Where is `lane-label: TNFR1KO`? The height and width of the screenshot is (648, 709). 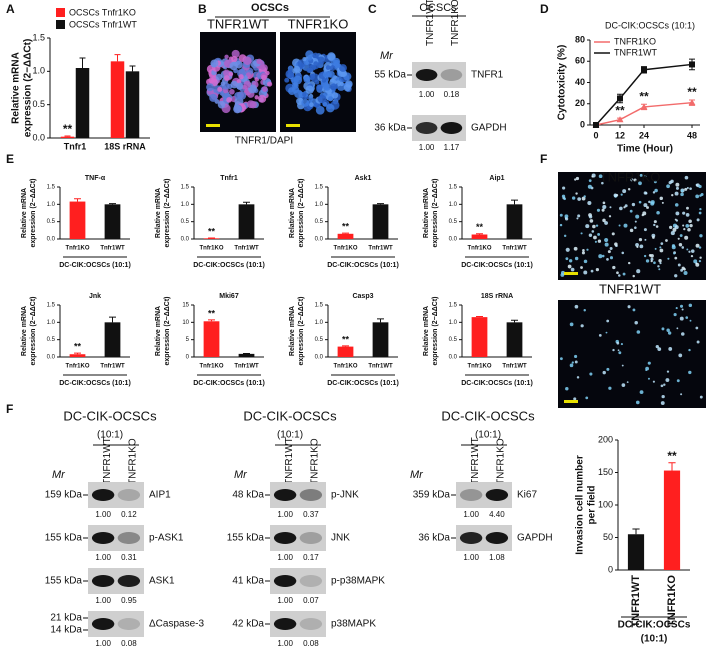 lane-label: TNFR1KO is located at coordinates (455, 23).